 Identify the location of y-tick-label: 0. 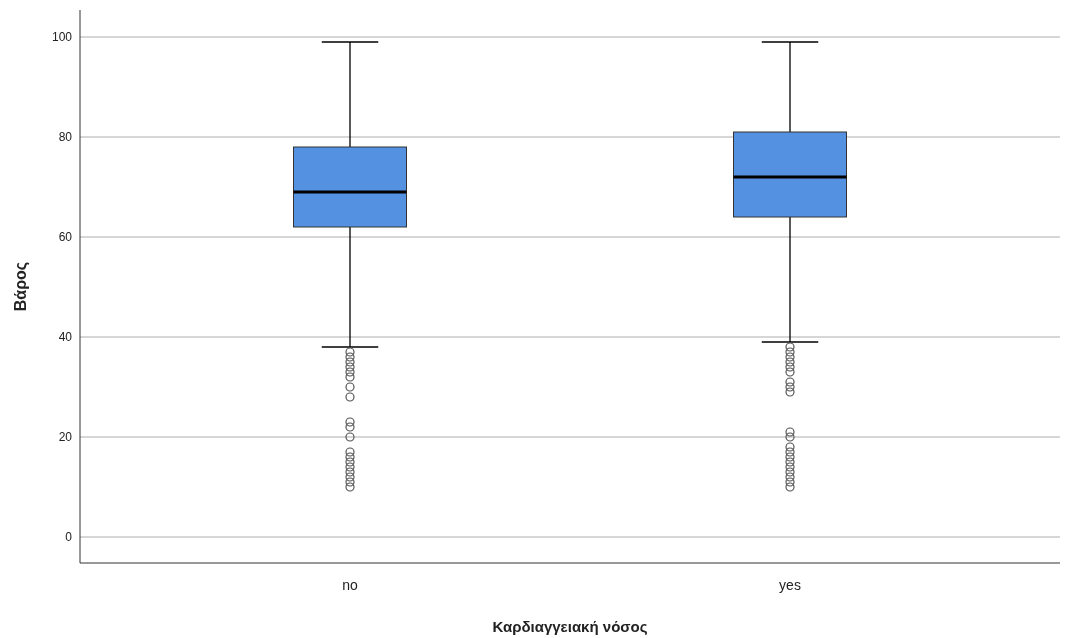
(69, 537).